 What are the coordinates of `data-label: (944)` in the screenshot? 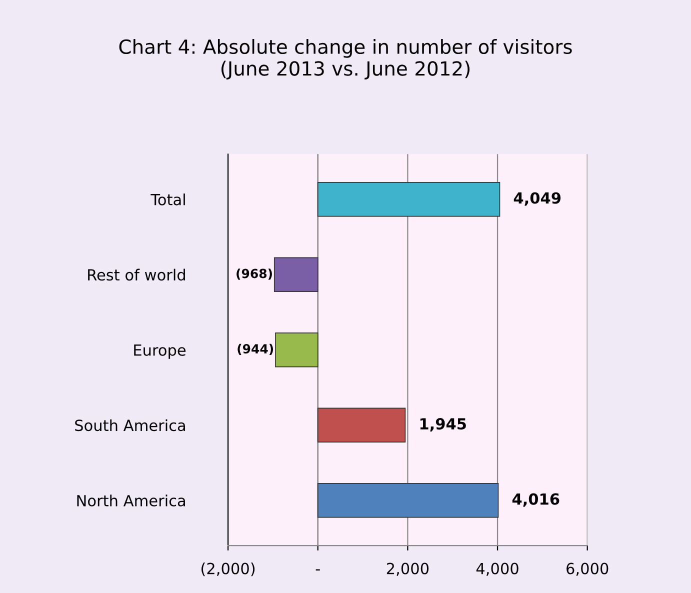 It's located at (256, 349).